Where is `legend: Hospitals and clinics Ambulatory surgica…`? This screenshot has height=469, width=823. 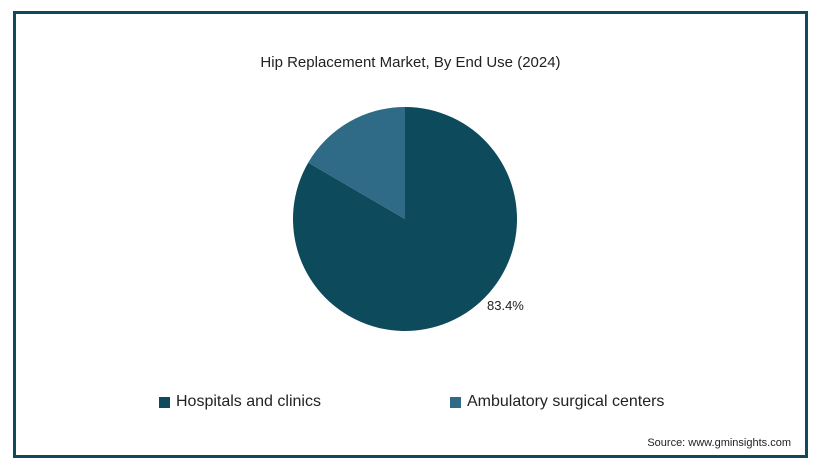
legend: Hospitals and clinics Ambulatory surgica… is located at coordinates (410, 405).